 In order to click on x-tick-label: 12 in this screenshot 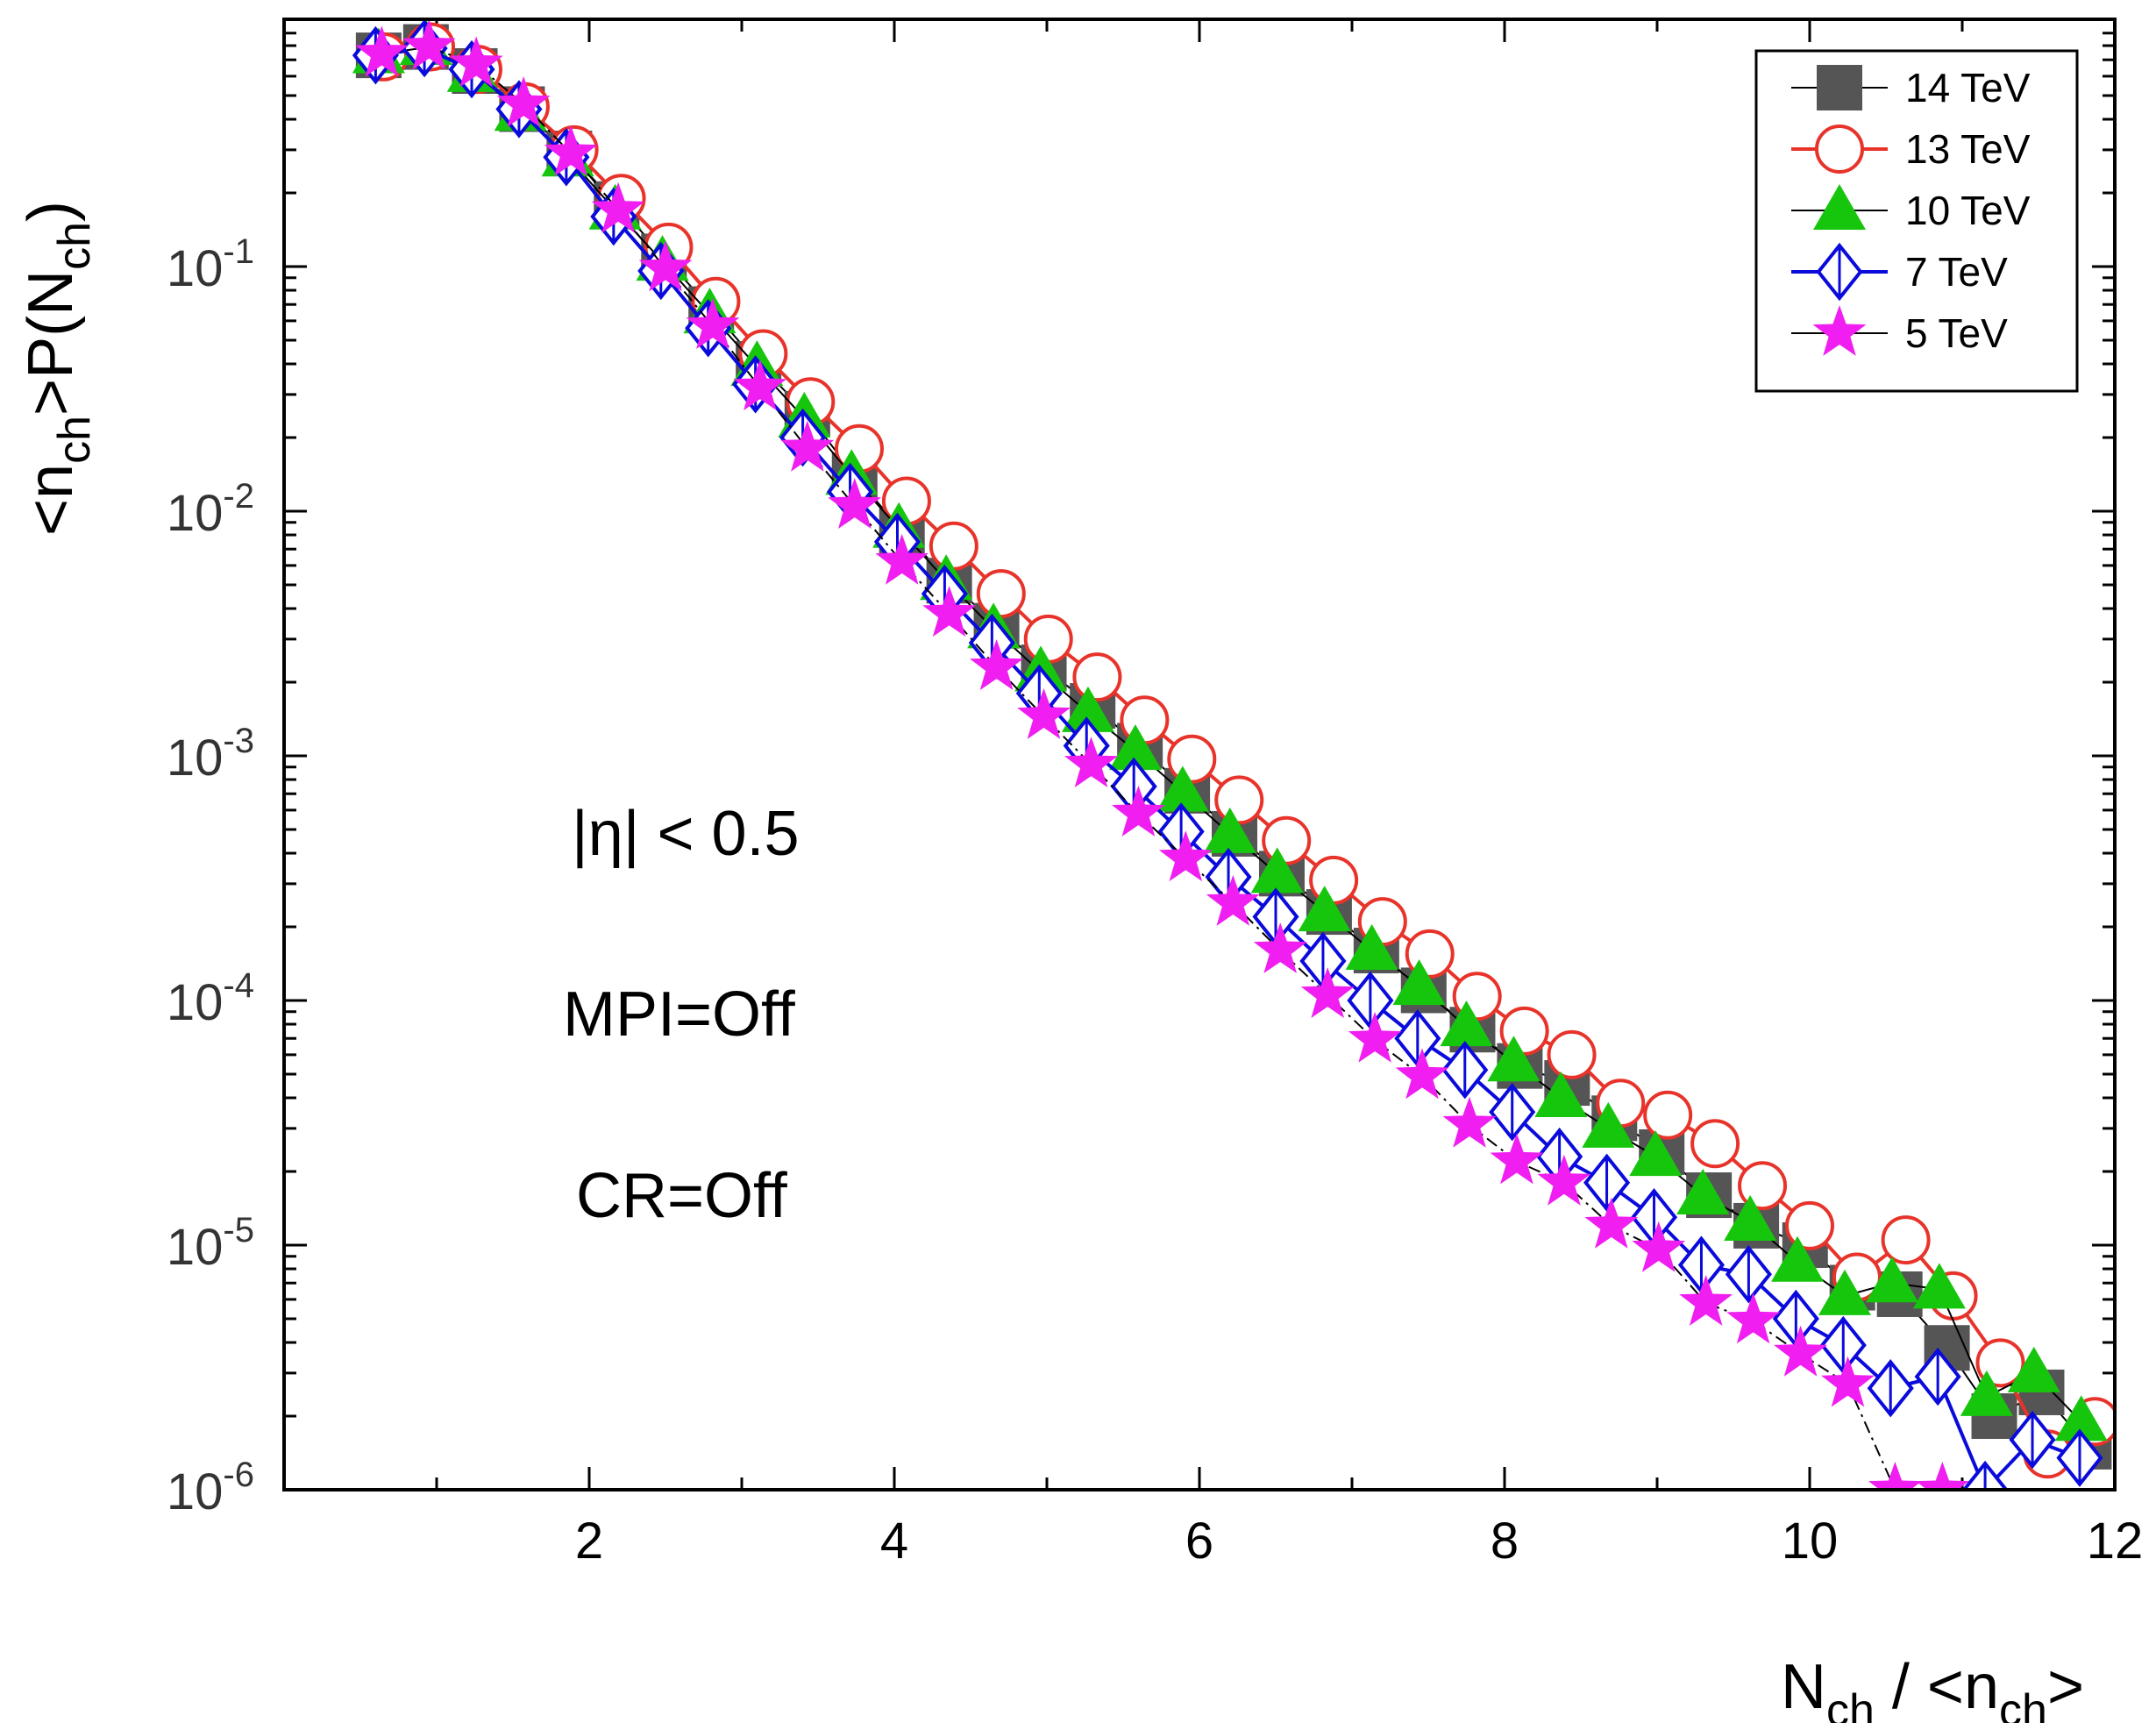, I will do `click(2115, 1541)`.